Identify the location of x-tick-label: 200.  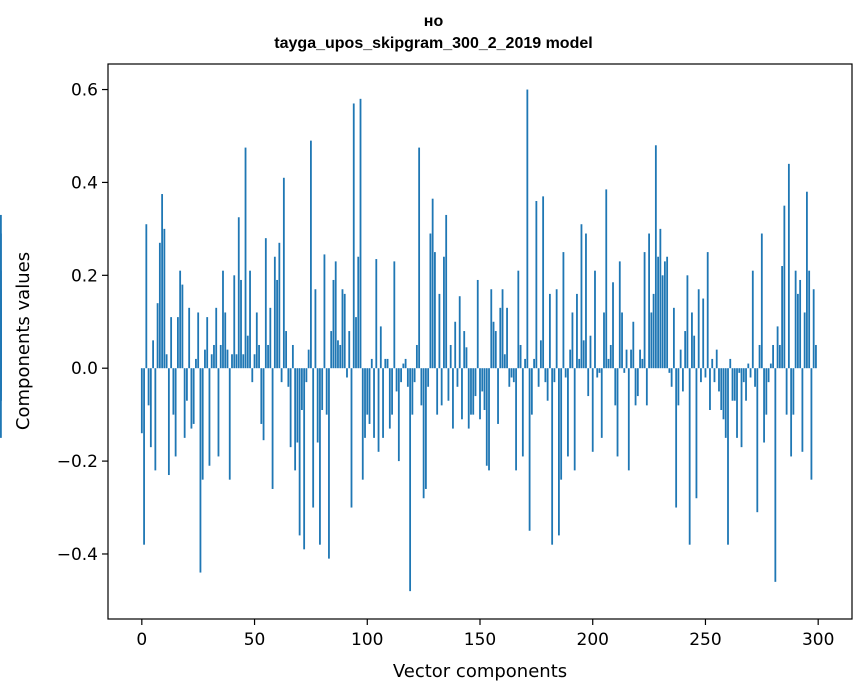
(593, 640).